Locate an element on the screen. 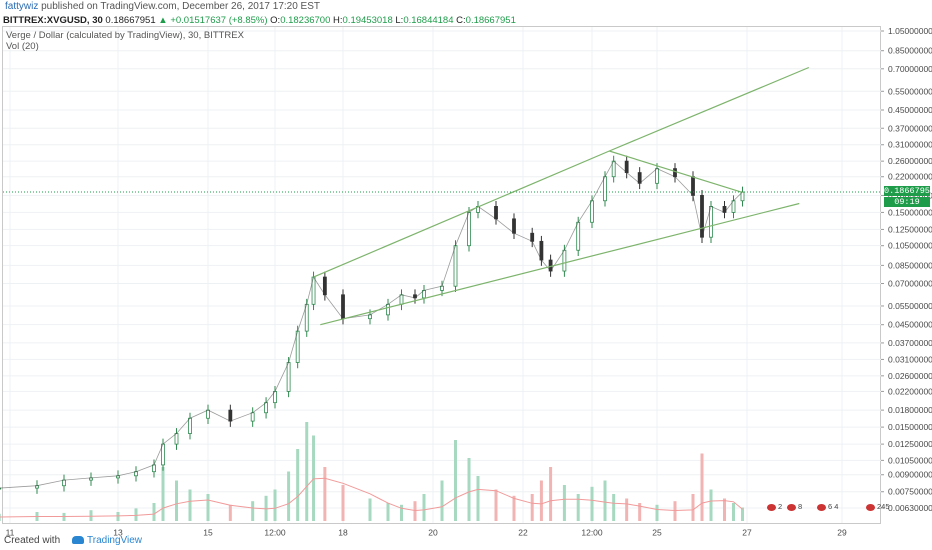 The height and width of the screenshot is (550, 932). y-tick-label: 0.31000000 is located at coordinates (910, 145).